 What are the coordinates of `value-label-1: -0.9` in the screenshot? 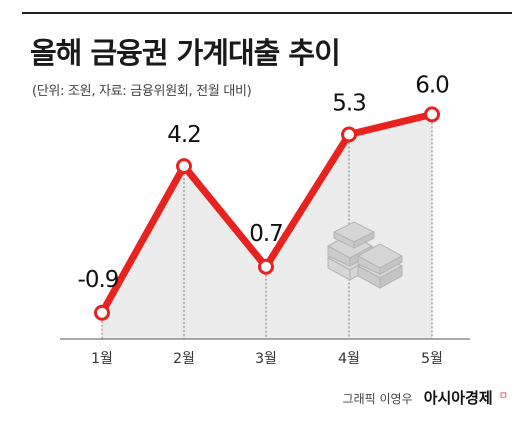 It's located at (98, 280).